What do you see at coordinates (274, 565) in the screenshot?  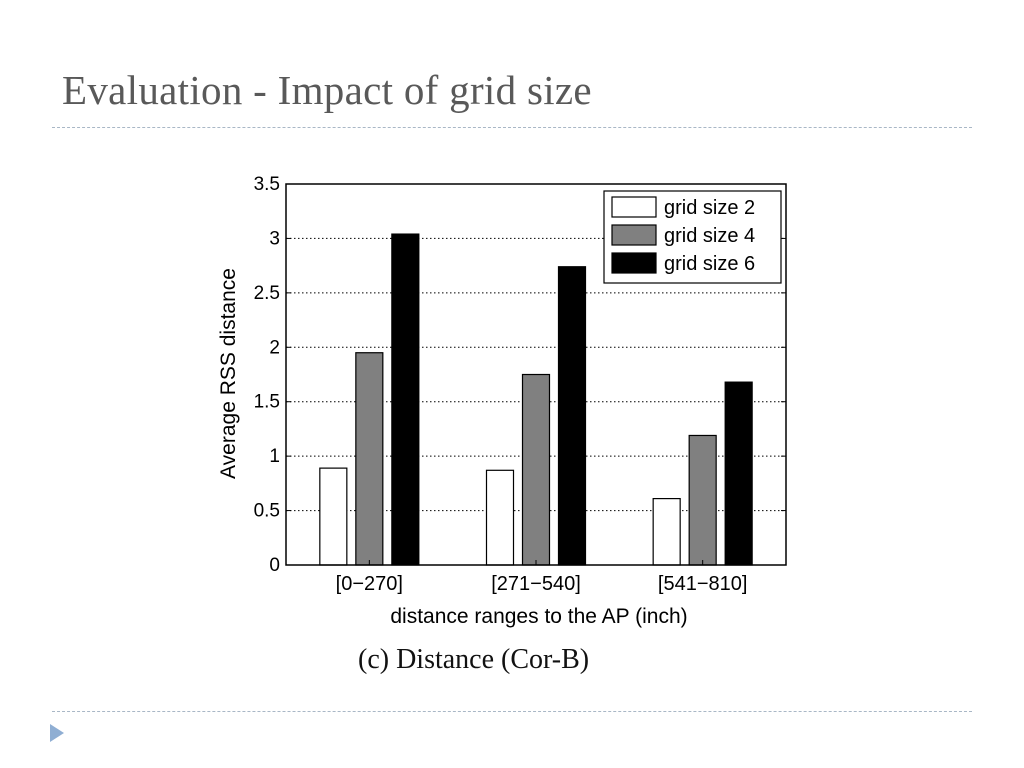 I see `y-tick-label: 0` at bounding box center [274, 565].